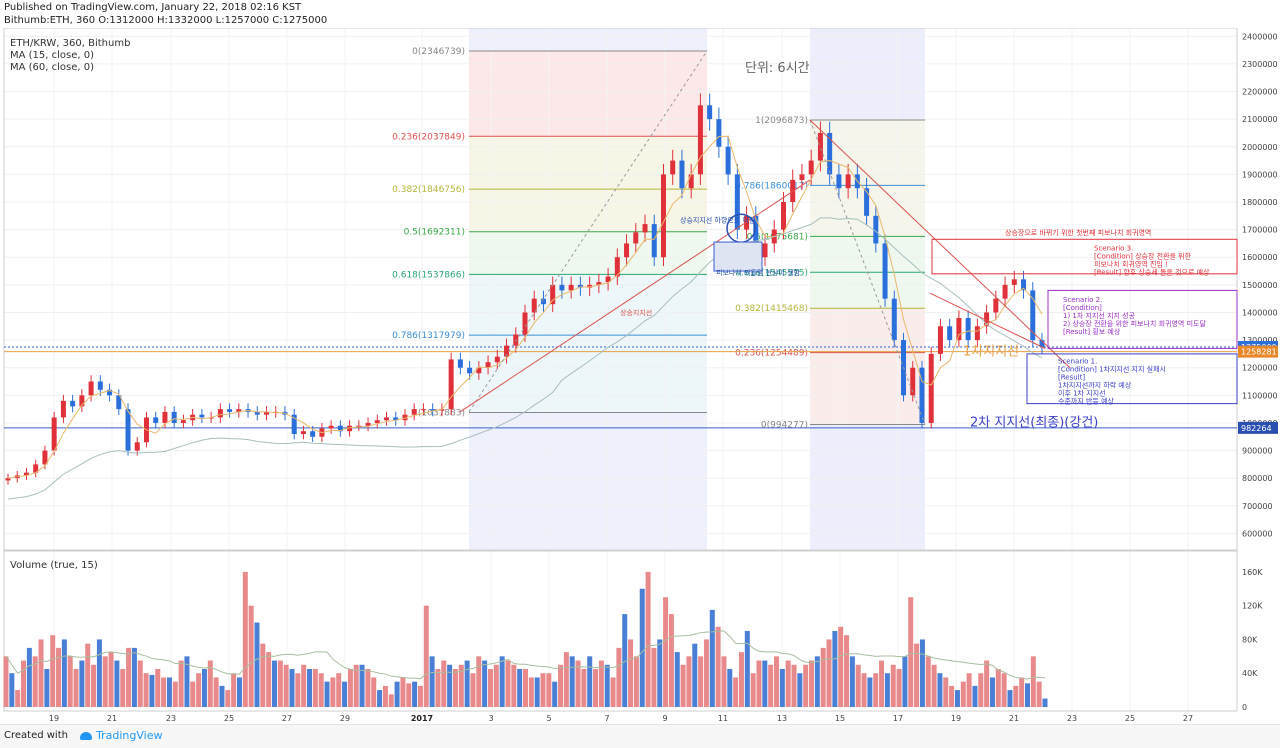 The width and height of the screenshot is (1280, 748). What do you see at coordinates (525, 655) in the screenshot?
I see `volume-ma-line` at bounding box center [525, 655].